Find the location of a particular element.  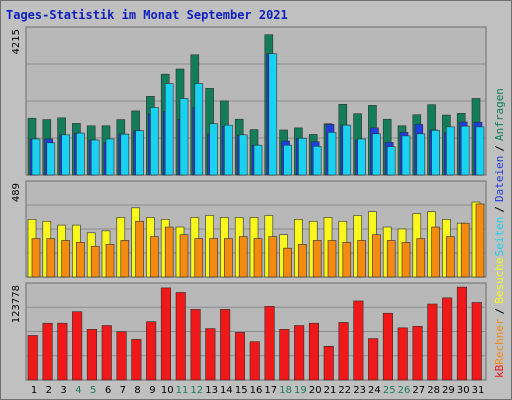

x-tick-label: 1 is located at coordinates (34, 390).